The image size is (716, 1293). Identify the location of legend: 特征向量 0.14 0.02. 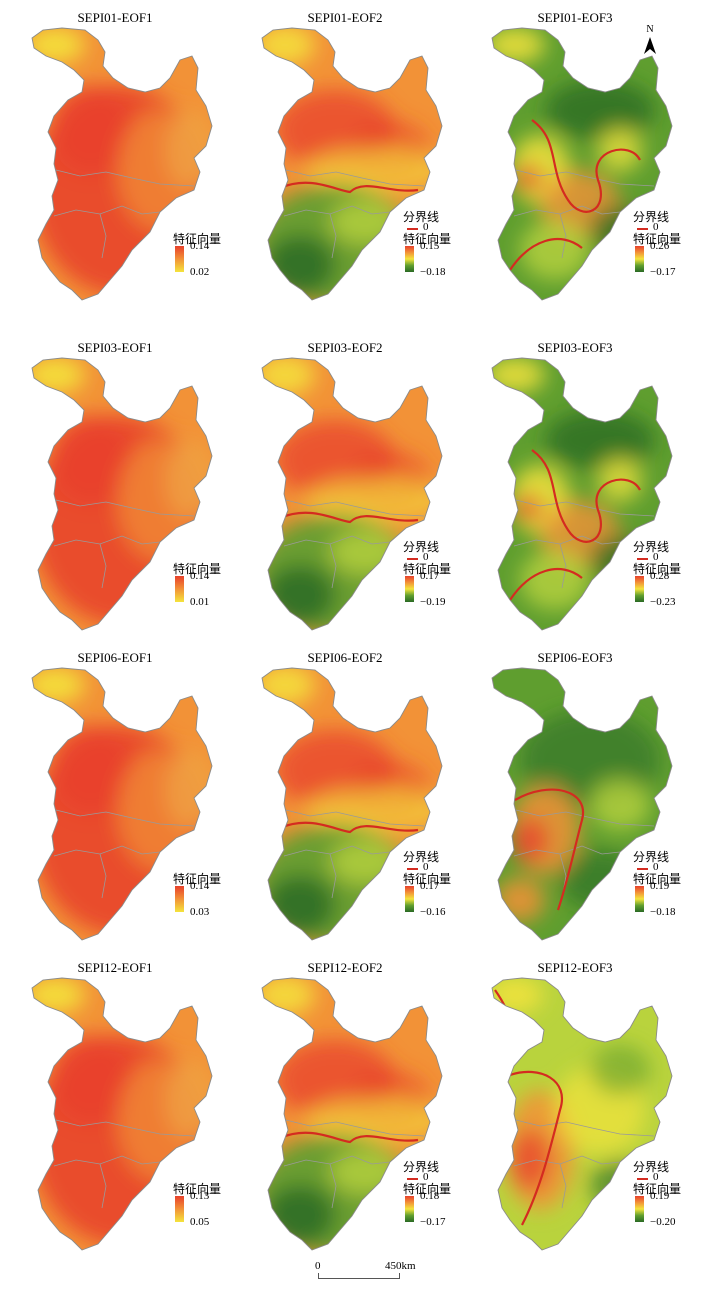
(210, 268).